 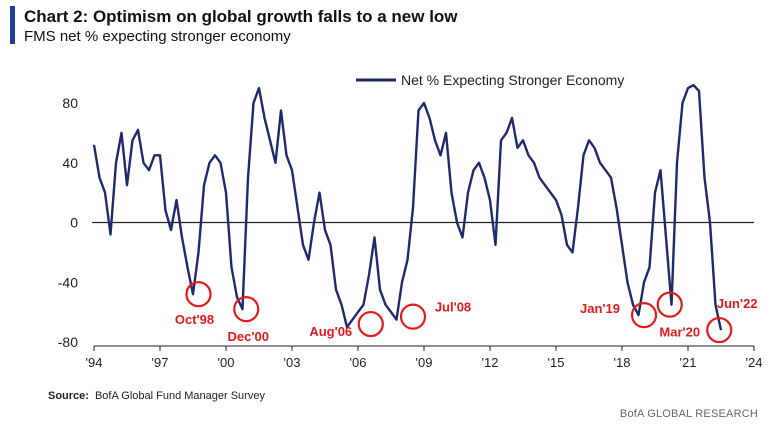 I want to click on y-tick-label: 80, so click(x=70, y=103).